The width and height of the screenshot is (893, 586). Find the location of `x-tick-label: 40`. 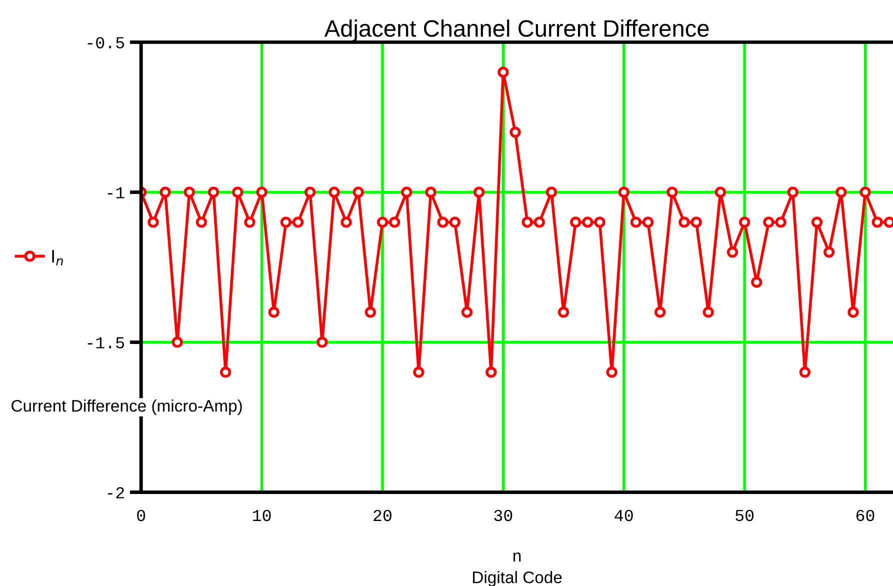

x-tick-label: 40 is located at coordinates (623, 516).